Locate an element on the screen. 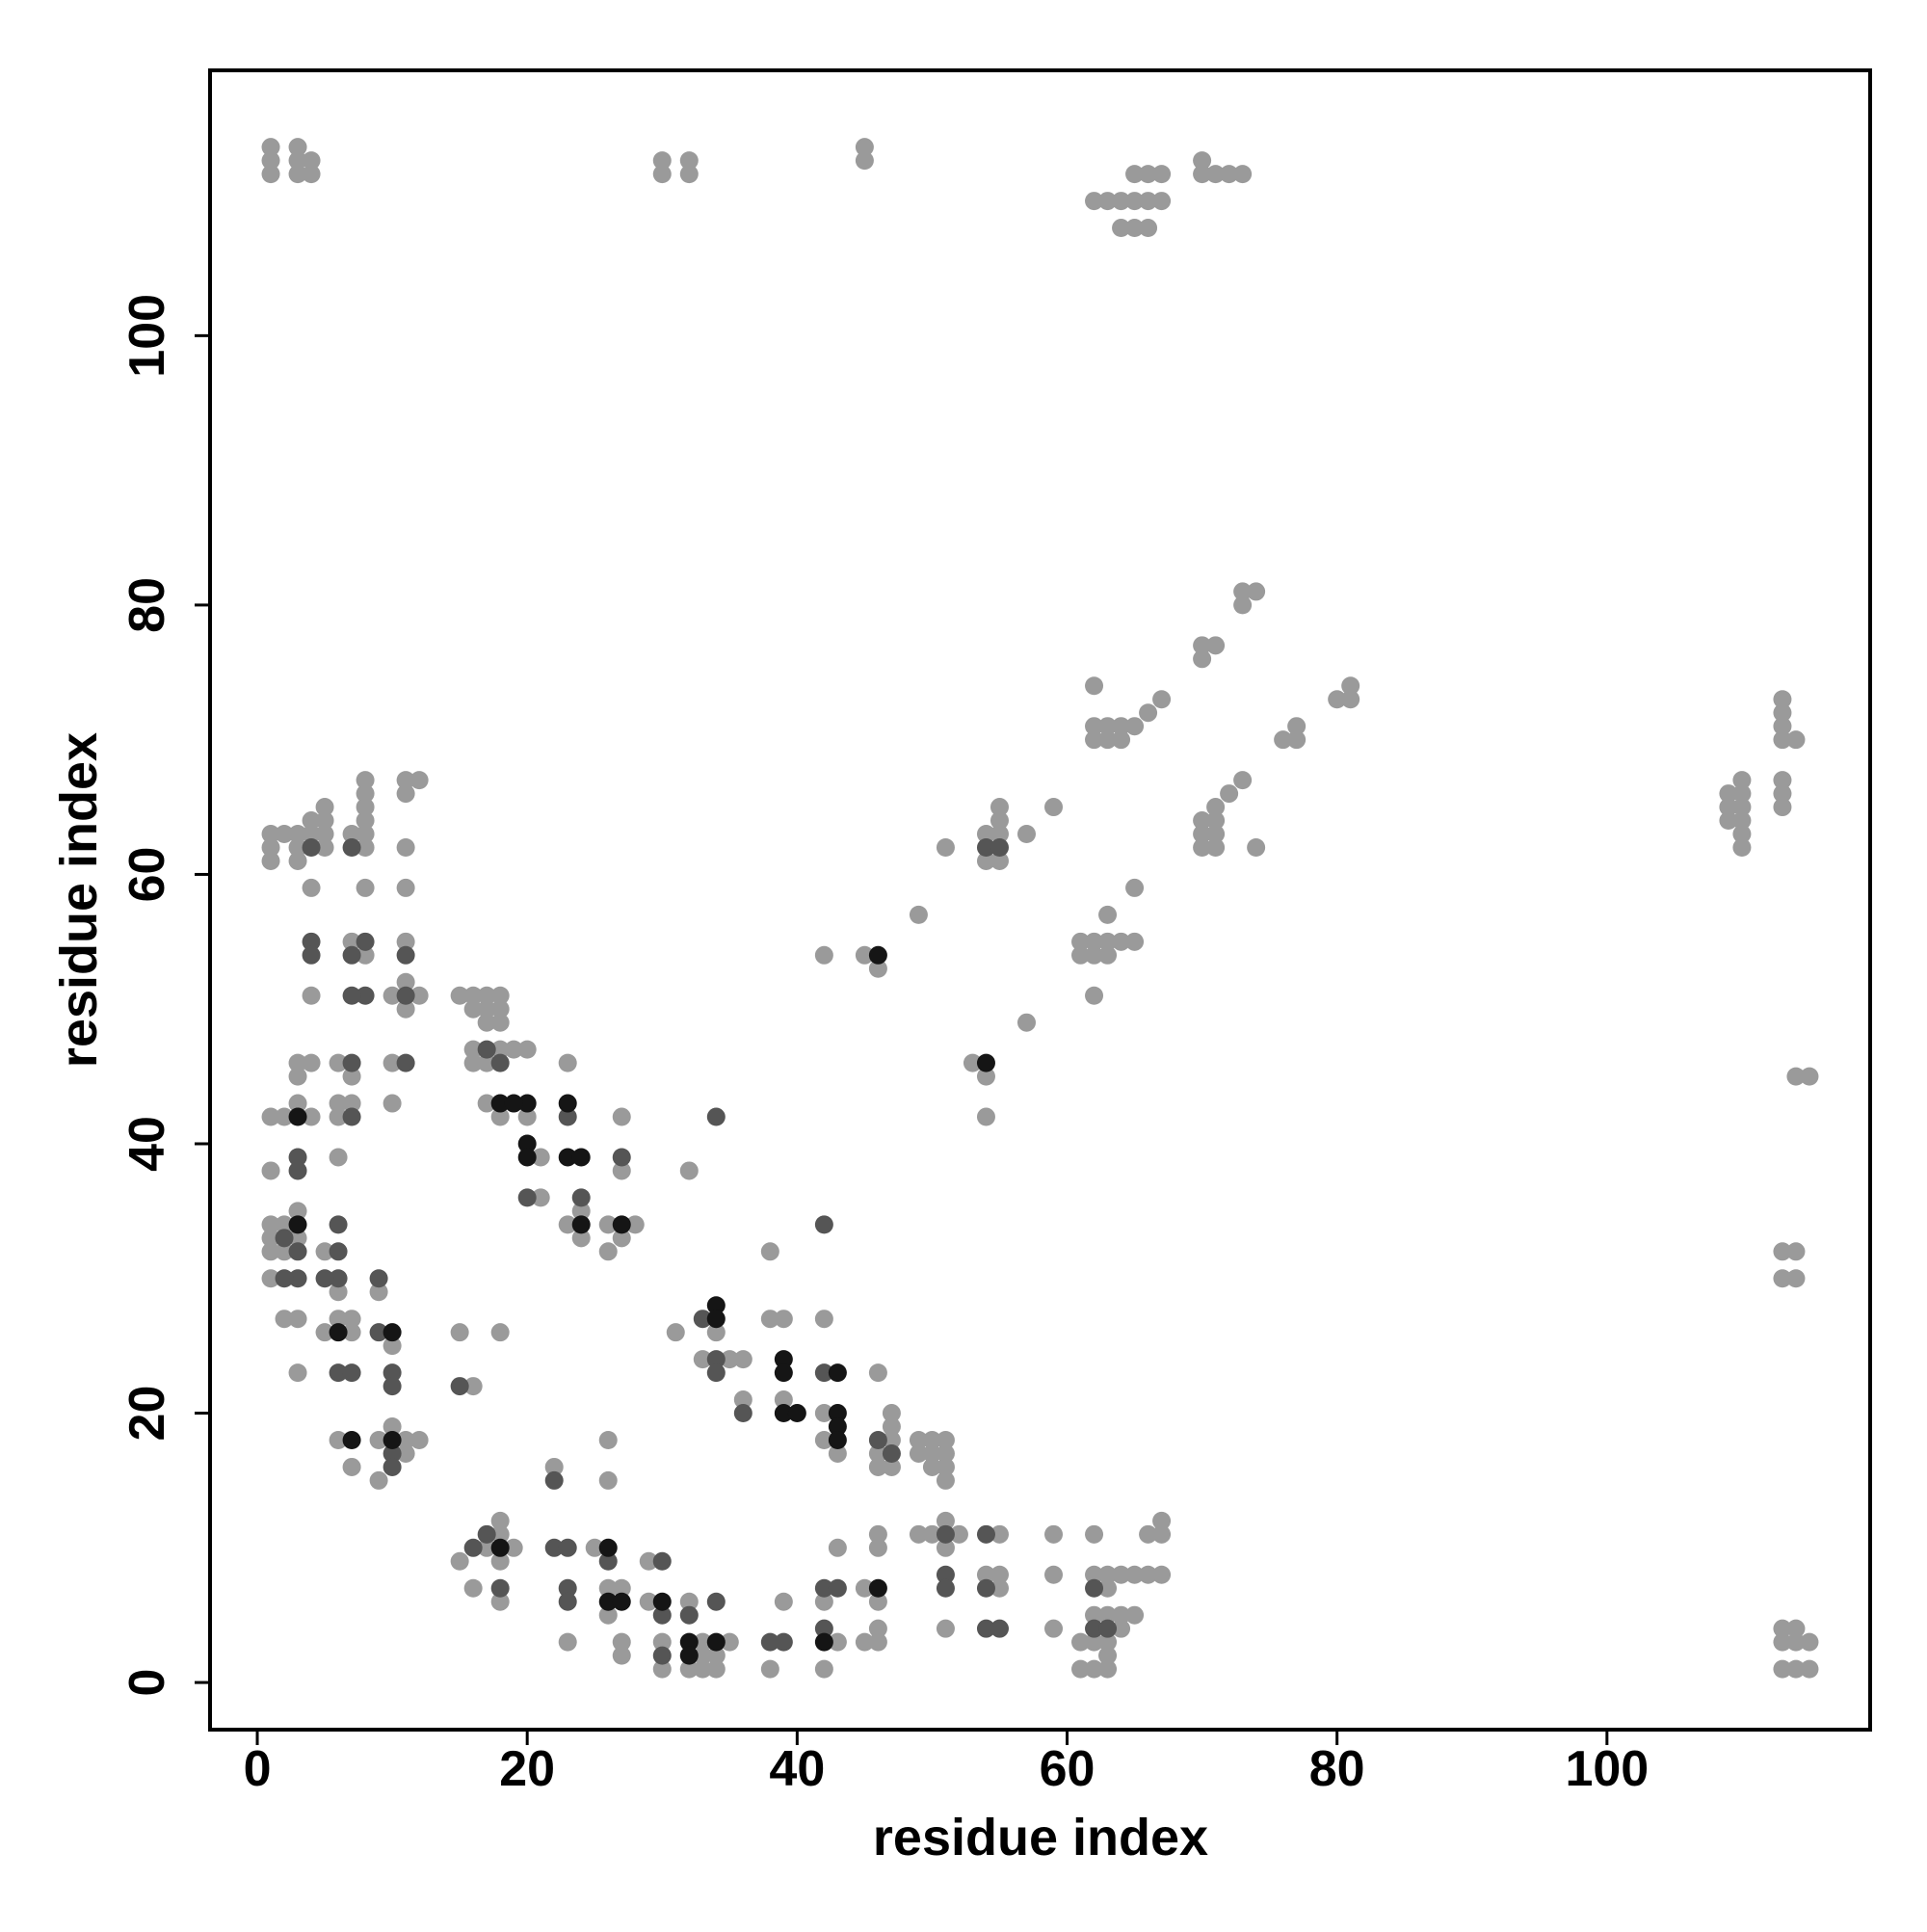  y-tick-label: 20 is located at coordinates (147, 1414).